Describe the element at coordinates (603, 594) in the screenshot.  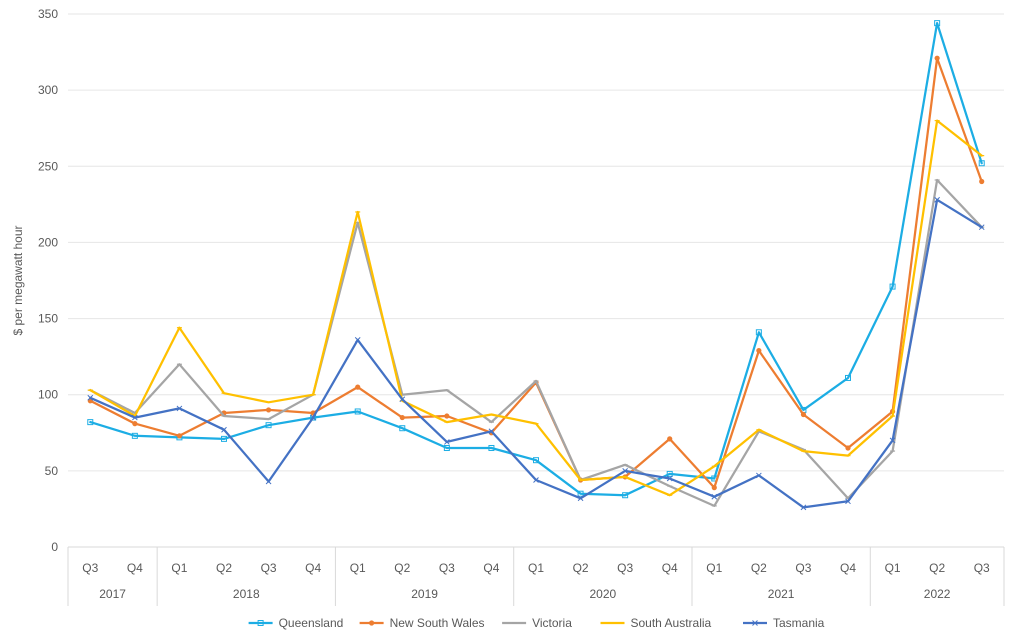
I see `x-year-label: 2020` at that location.